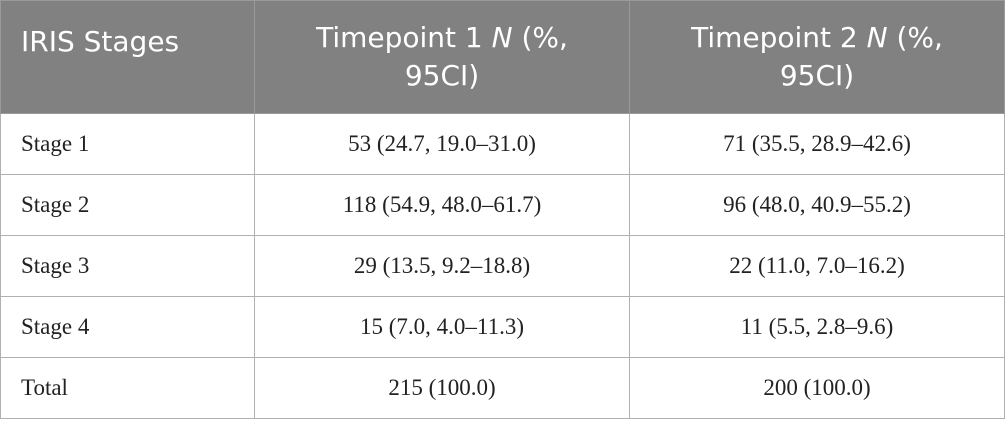  Describe the element at coordinates (127, 327) in the screenshot. I see `row-label: Stage 4` at that location.